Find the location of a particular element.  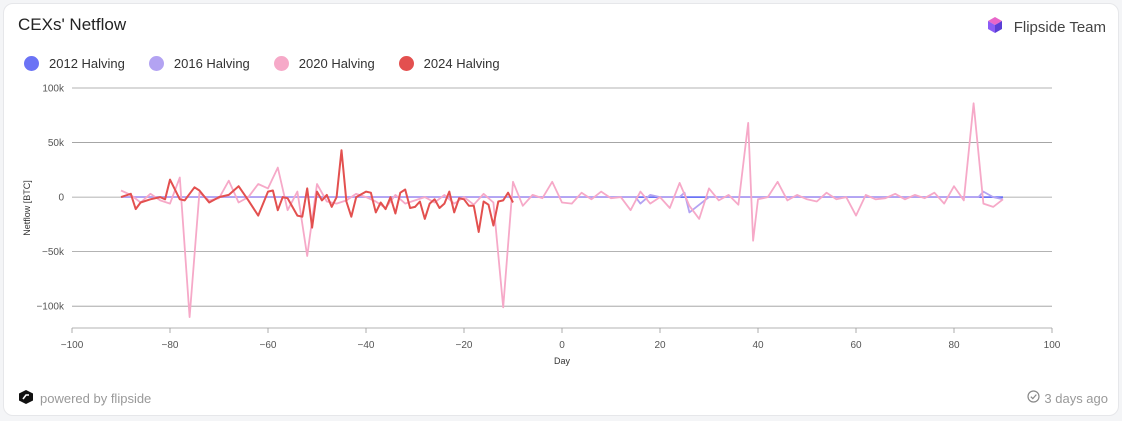

x-tick-label: 100 is located at coordinates (1052, 345).